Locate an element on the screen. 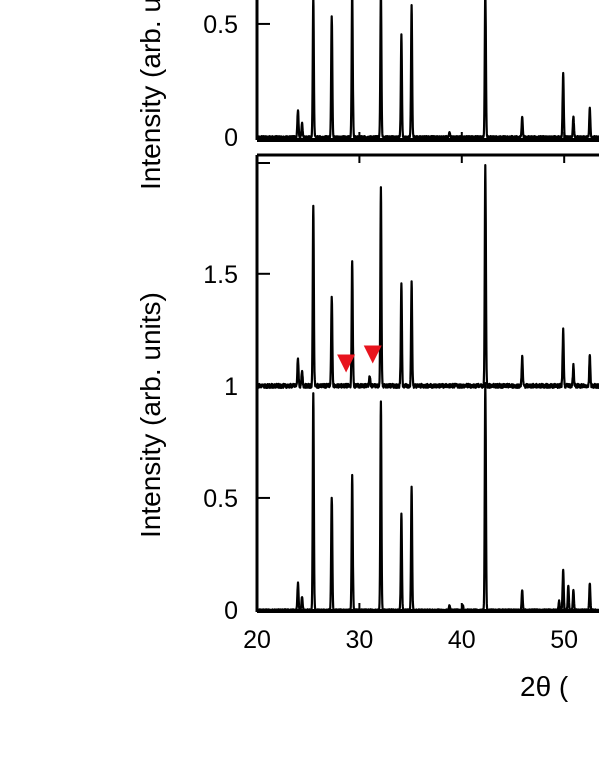 The image size is (599, 776). annotations is located at coordinates (359, 359).